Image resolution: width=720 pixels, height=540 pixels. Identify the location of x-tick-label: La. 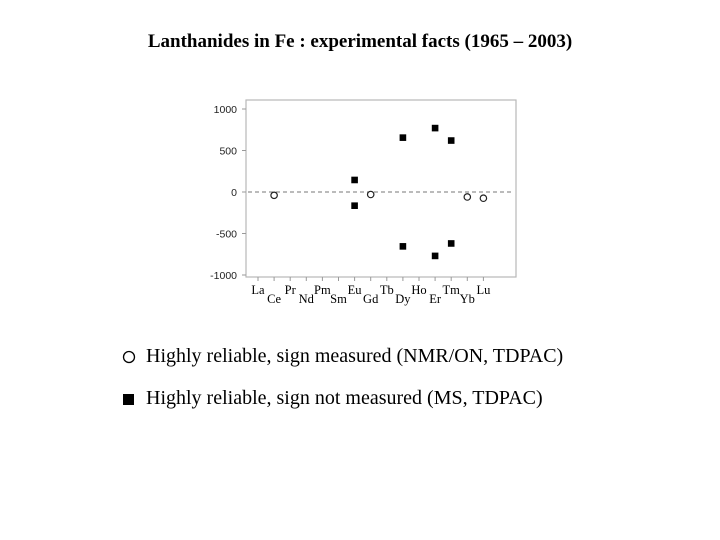
(258, 290).